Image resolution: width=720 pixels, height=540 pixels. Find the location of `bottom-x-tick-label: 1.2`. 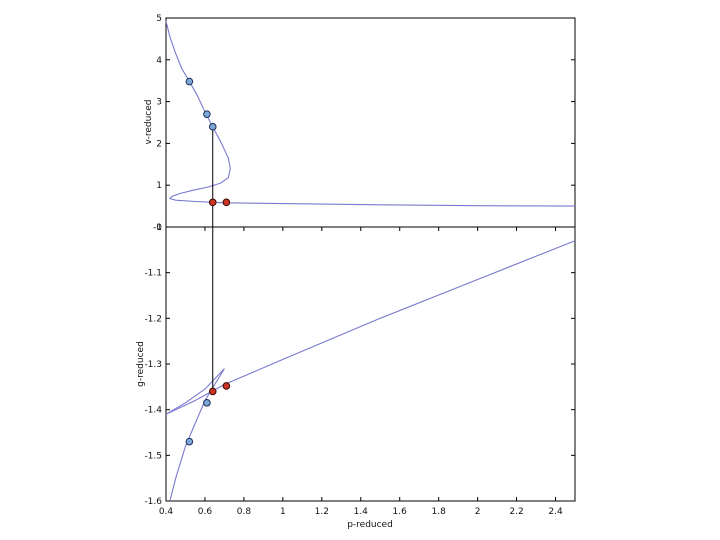

bottom-x-tick-label: 1.2 is located at coordinates (322, 512).